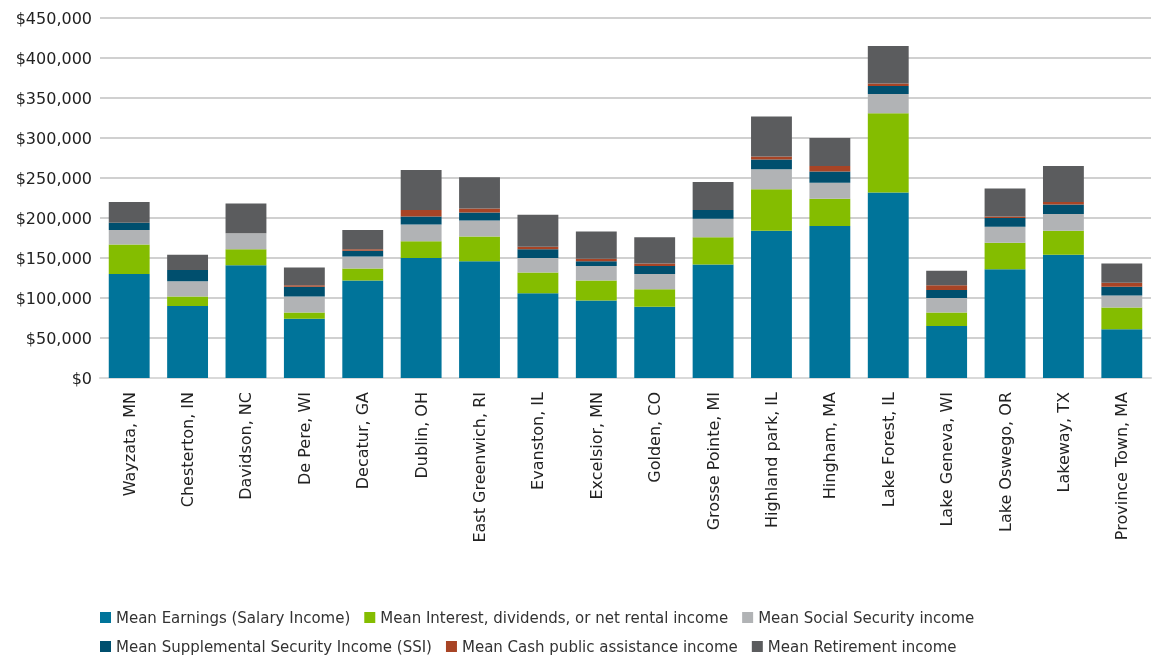  I want to click on x-tick-label: Davidson, NC, so click(246, 446).